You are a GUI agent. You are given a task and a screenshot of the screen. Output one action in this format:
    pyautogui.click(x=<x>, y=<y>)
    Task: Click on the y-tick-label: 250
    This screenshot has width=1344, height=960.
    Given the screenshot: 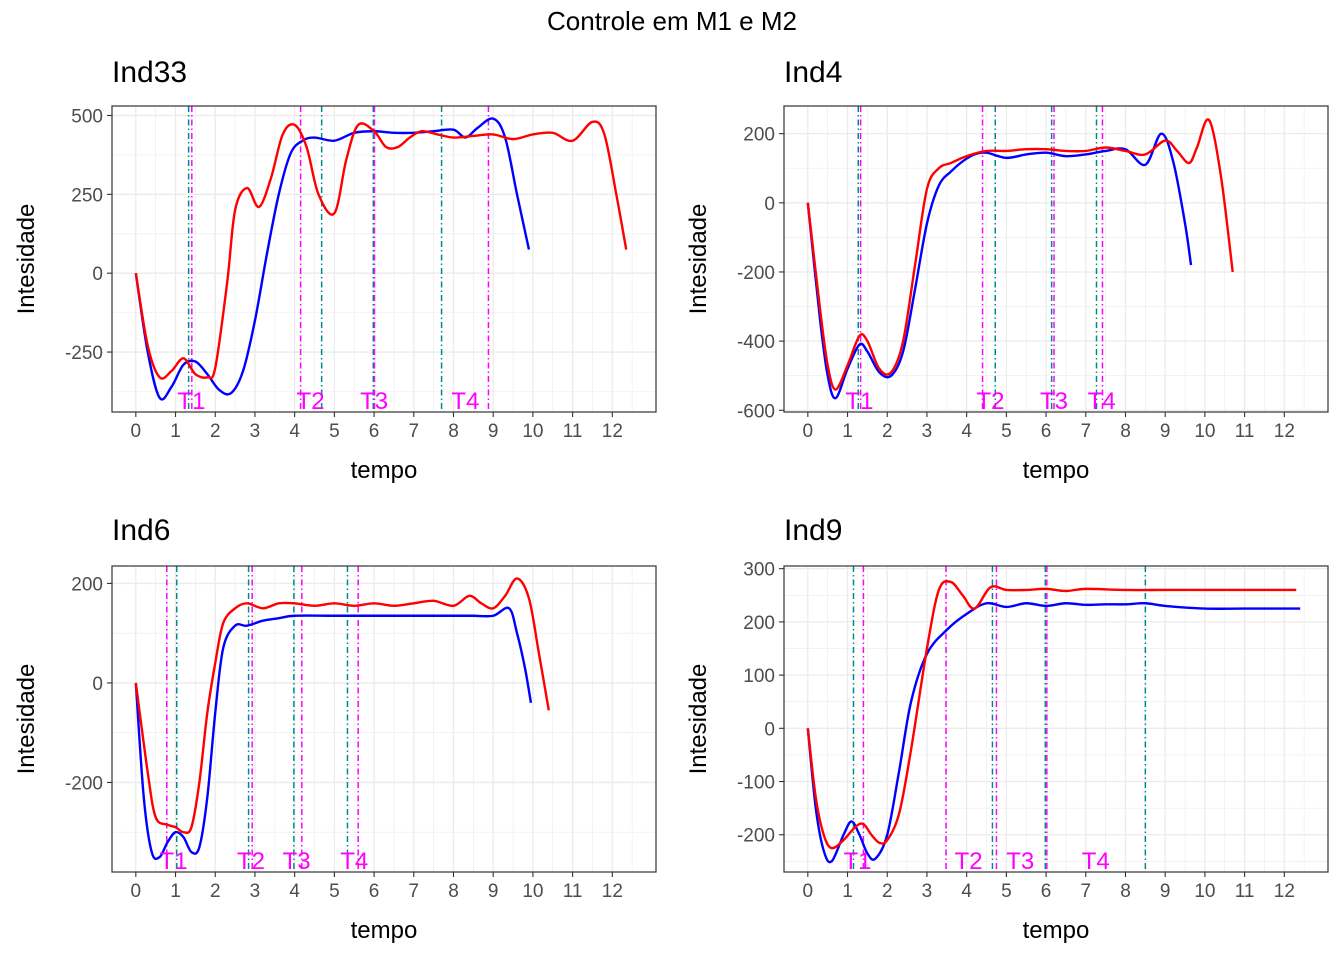 What is the action you would take?
    pyautogui.click(x=87, y=195)
    